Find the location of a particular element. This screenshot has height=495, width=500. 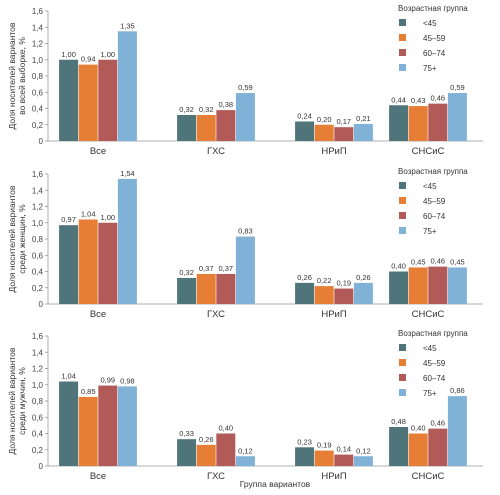

y-axis-label: среди мужчин, % is located at coordinates (22, 401).